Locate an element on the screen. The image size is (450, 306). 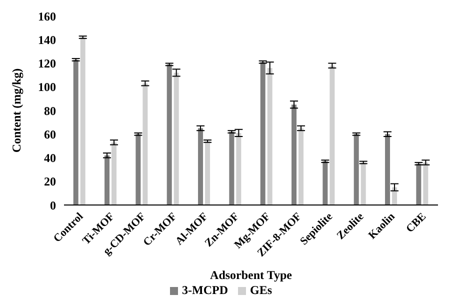
y-tick-label: 140 is located at coordinates (47, 39).